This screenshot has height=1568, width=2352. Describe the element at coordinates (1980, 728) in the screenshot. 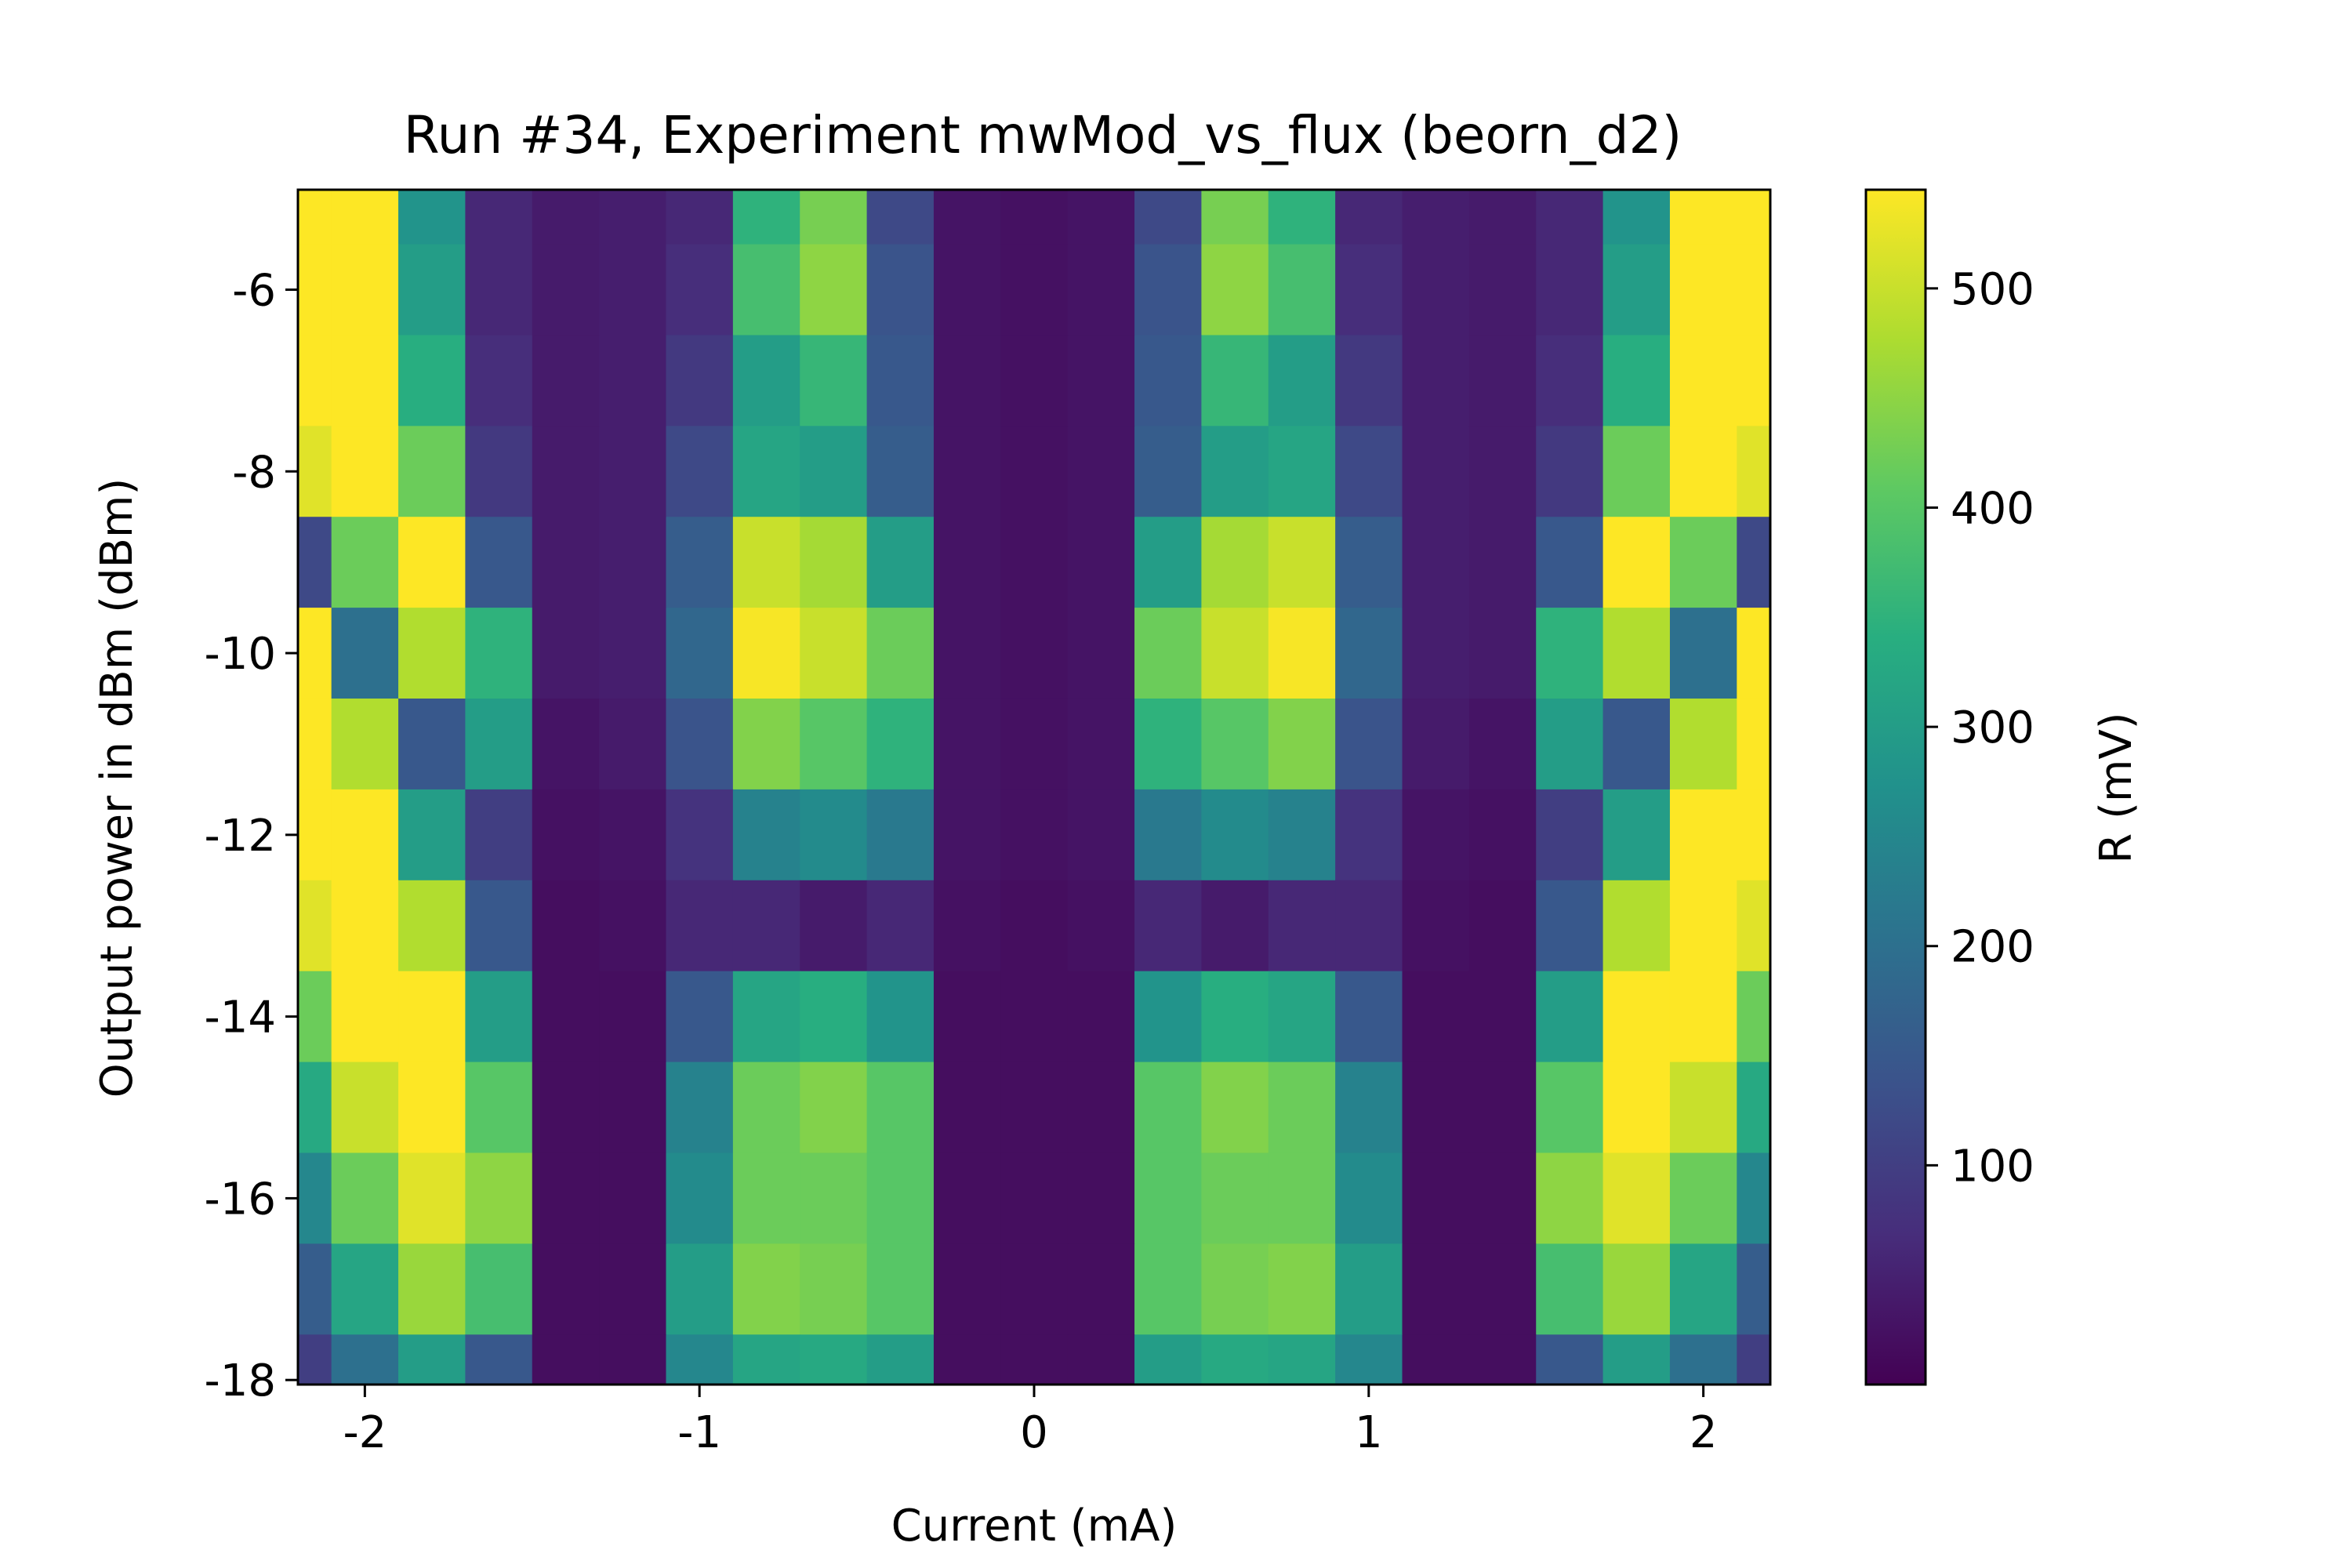

I see `colorbar-axis: 100 200 300 400 500` at that location.